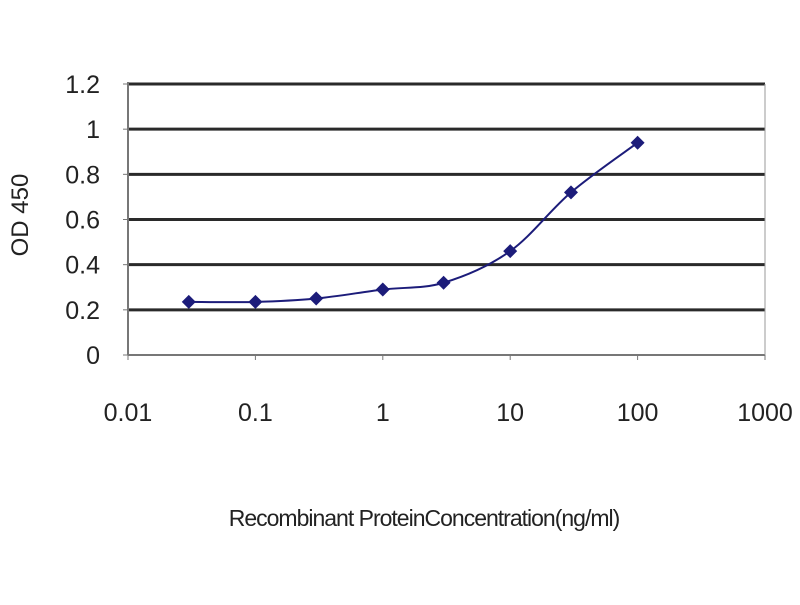  What do you see at coordinates (82, 175) in the screenshot?
I see `y-tick-label: 0.8` at bounding box center [82, 175].